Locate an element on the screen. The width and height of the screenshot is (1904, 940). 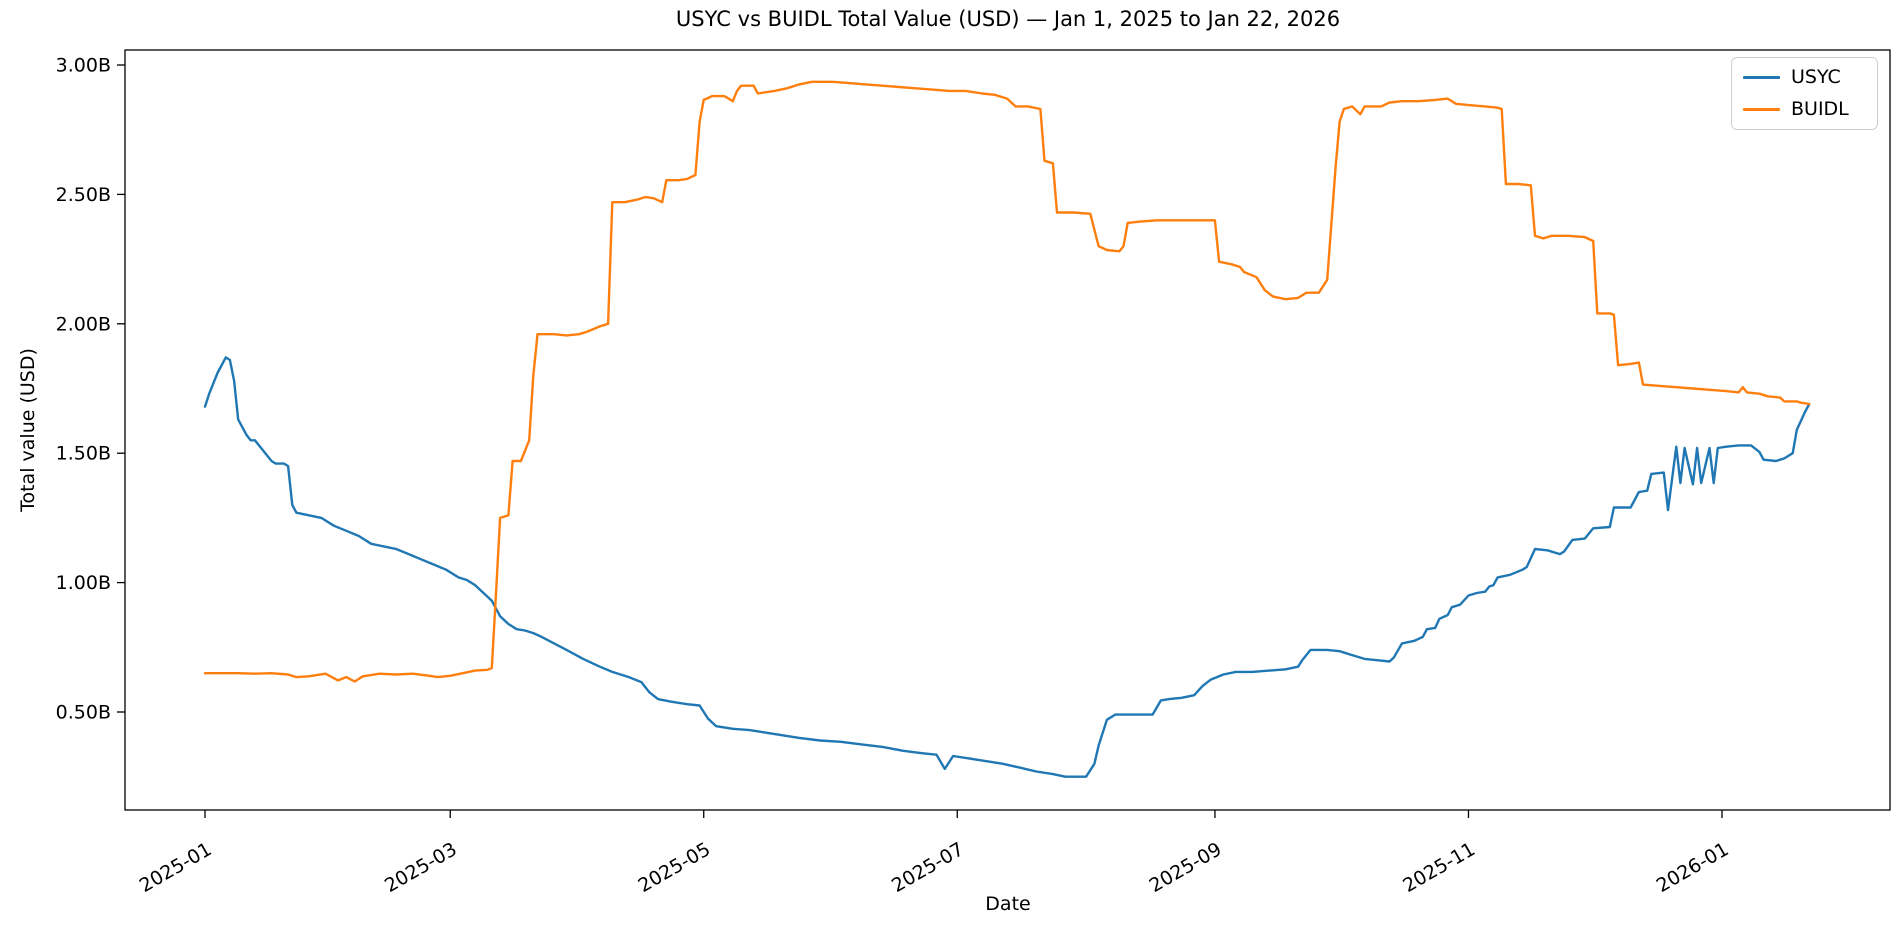
x-tick-label: 2025-07 is located at coordinates (928, 867).